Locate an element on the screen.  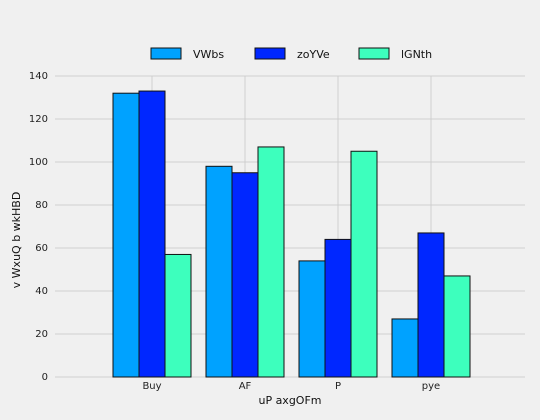
legend-label: VWbs is located at coordinates (208, 54).